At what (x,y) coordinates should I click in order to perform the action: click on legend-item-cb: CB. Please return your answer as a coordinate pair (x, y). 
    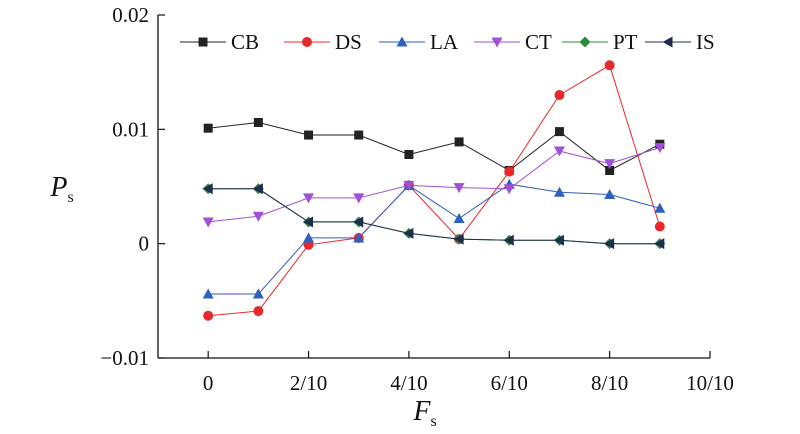
    Looking at the image, I should click on (219, 42).